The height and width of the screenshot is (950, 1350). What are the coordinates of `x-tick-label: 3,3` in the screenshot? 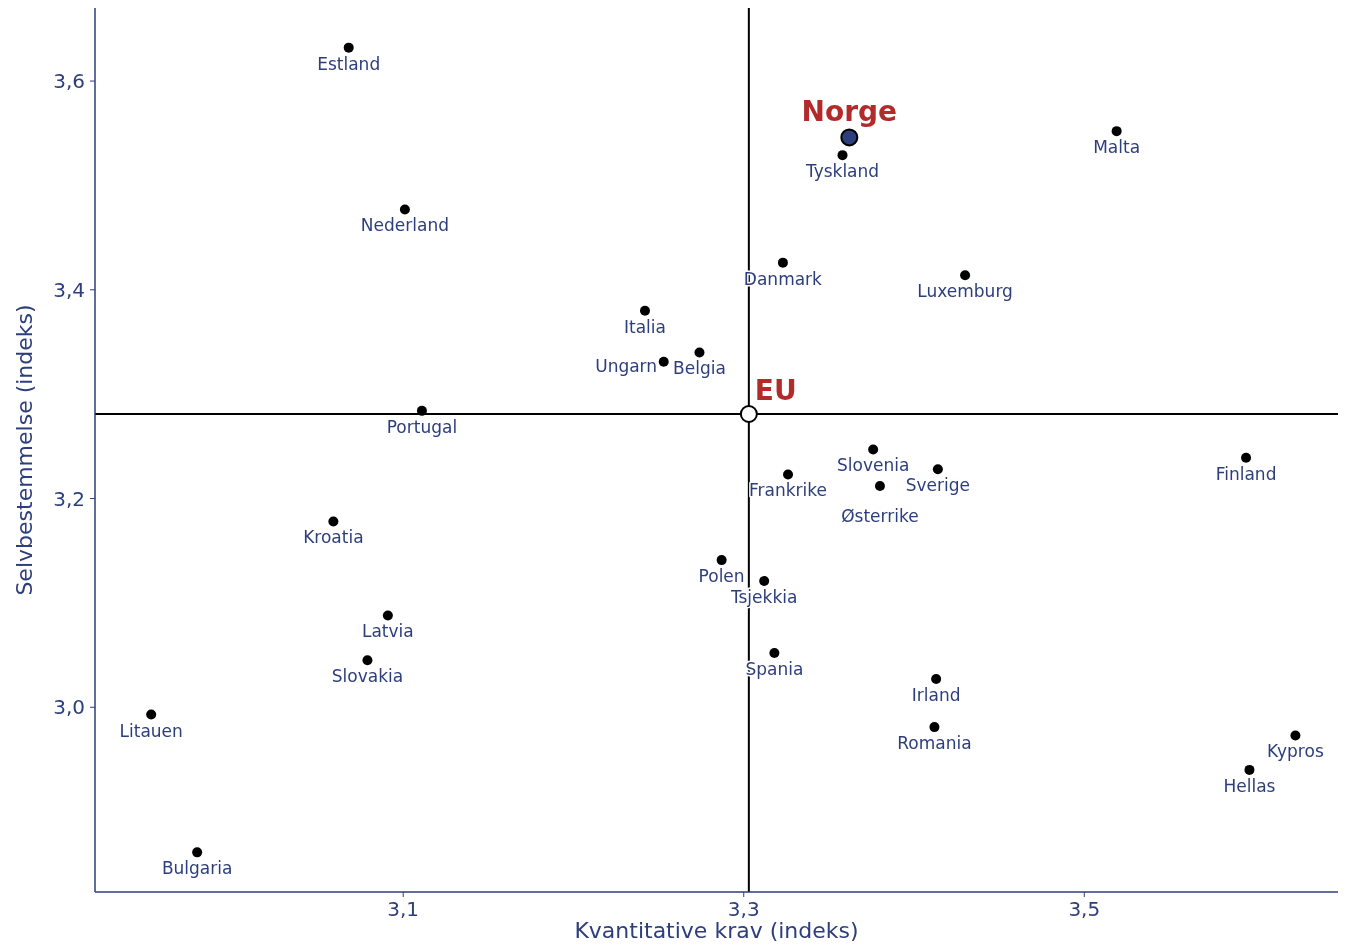 It's located at (743, 909).